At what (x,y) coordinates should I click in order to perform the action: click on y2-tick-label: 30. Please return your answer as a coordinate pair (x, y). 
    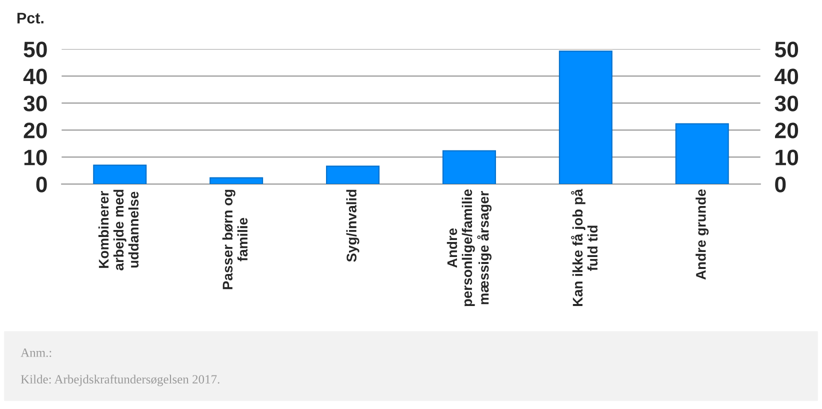
    Looking at the image, I should click on (786, 104).